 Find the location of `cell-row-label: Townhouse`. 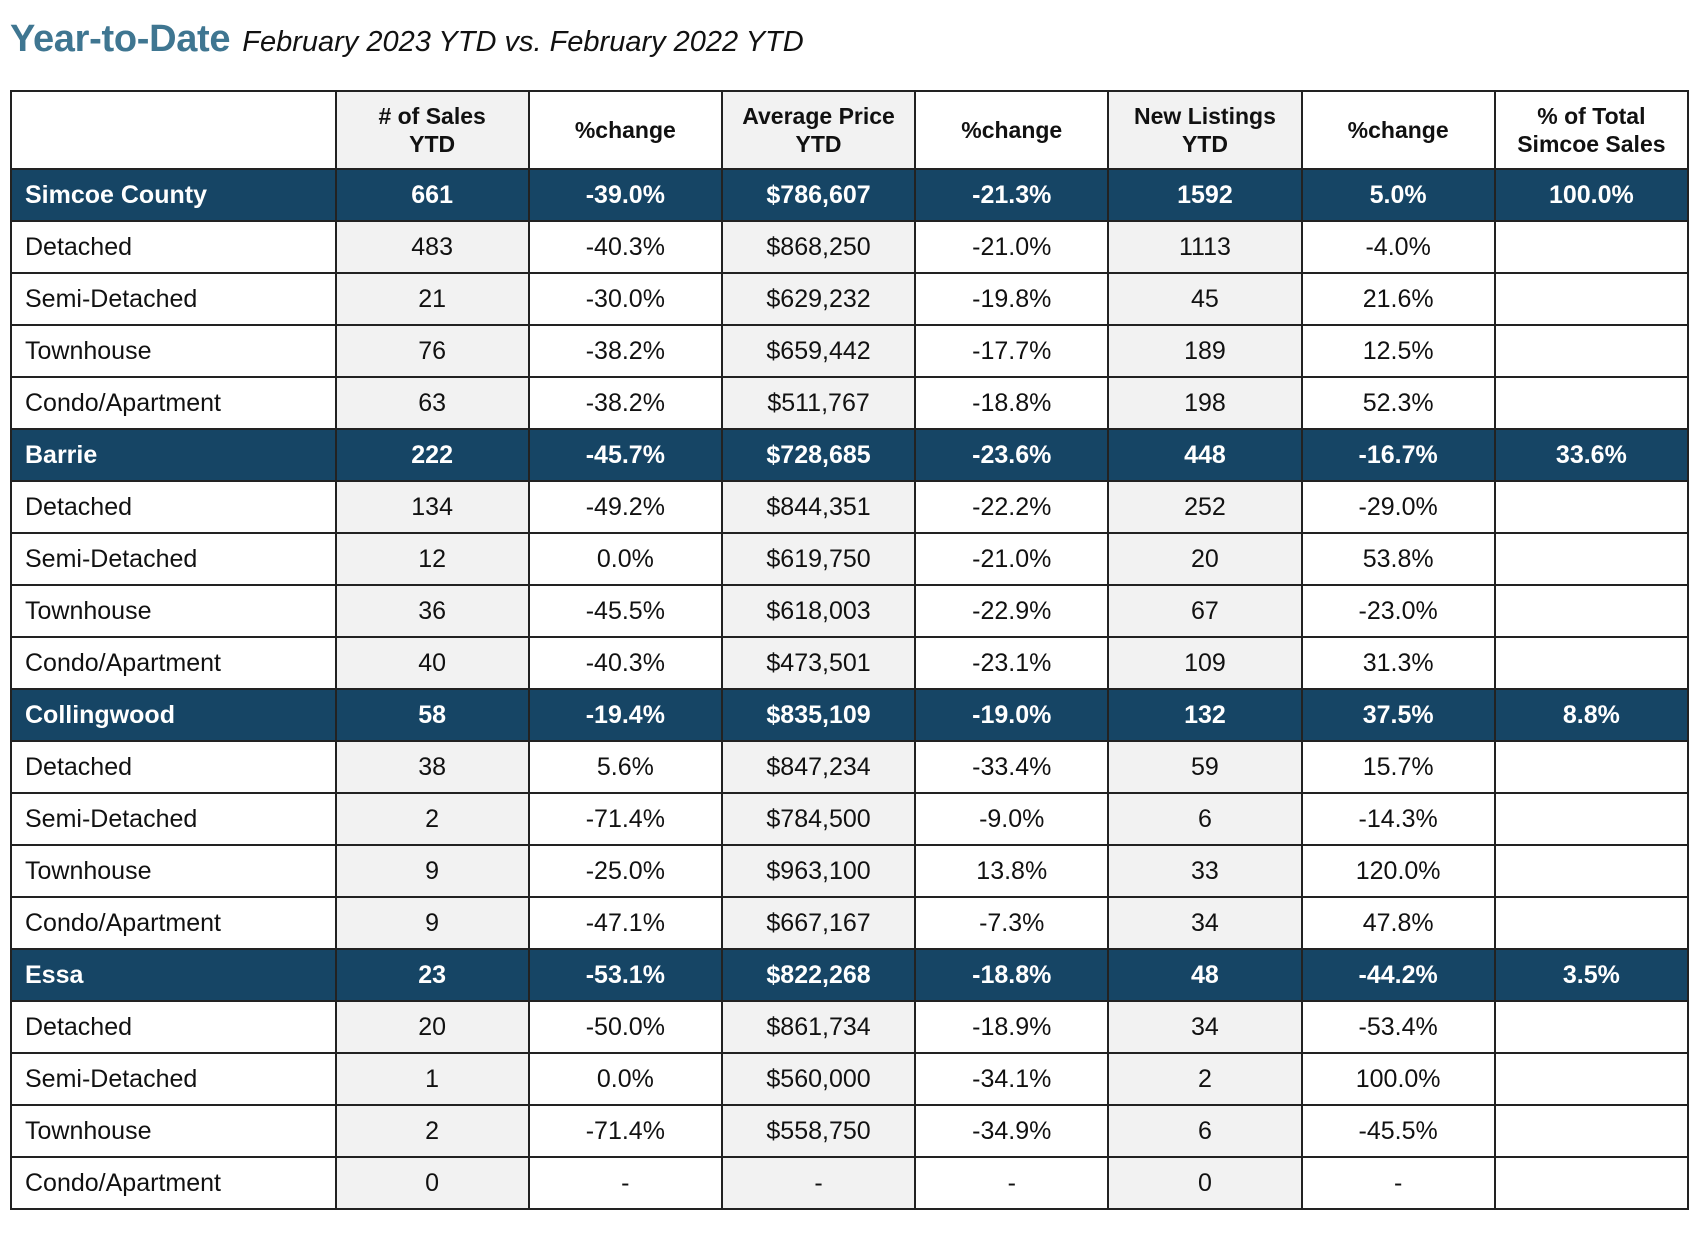

cell-row-label: Townhouse is located at coordinates (173, 871).